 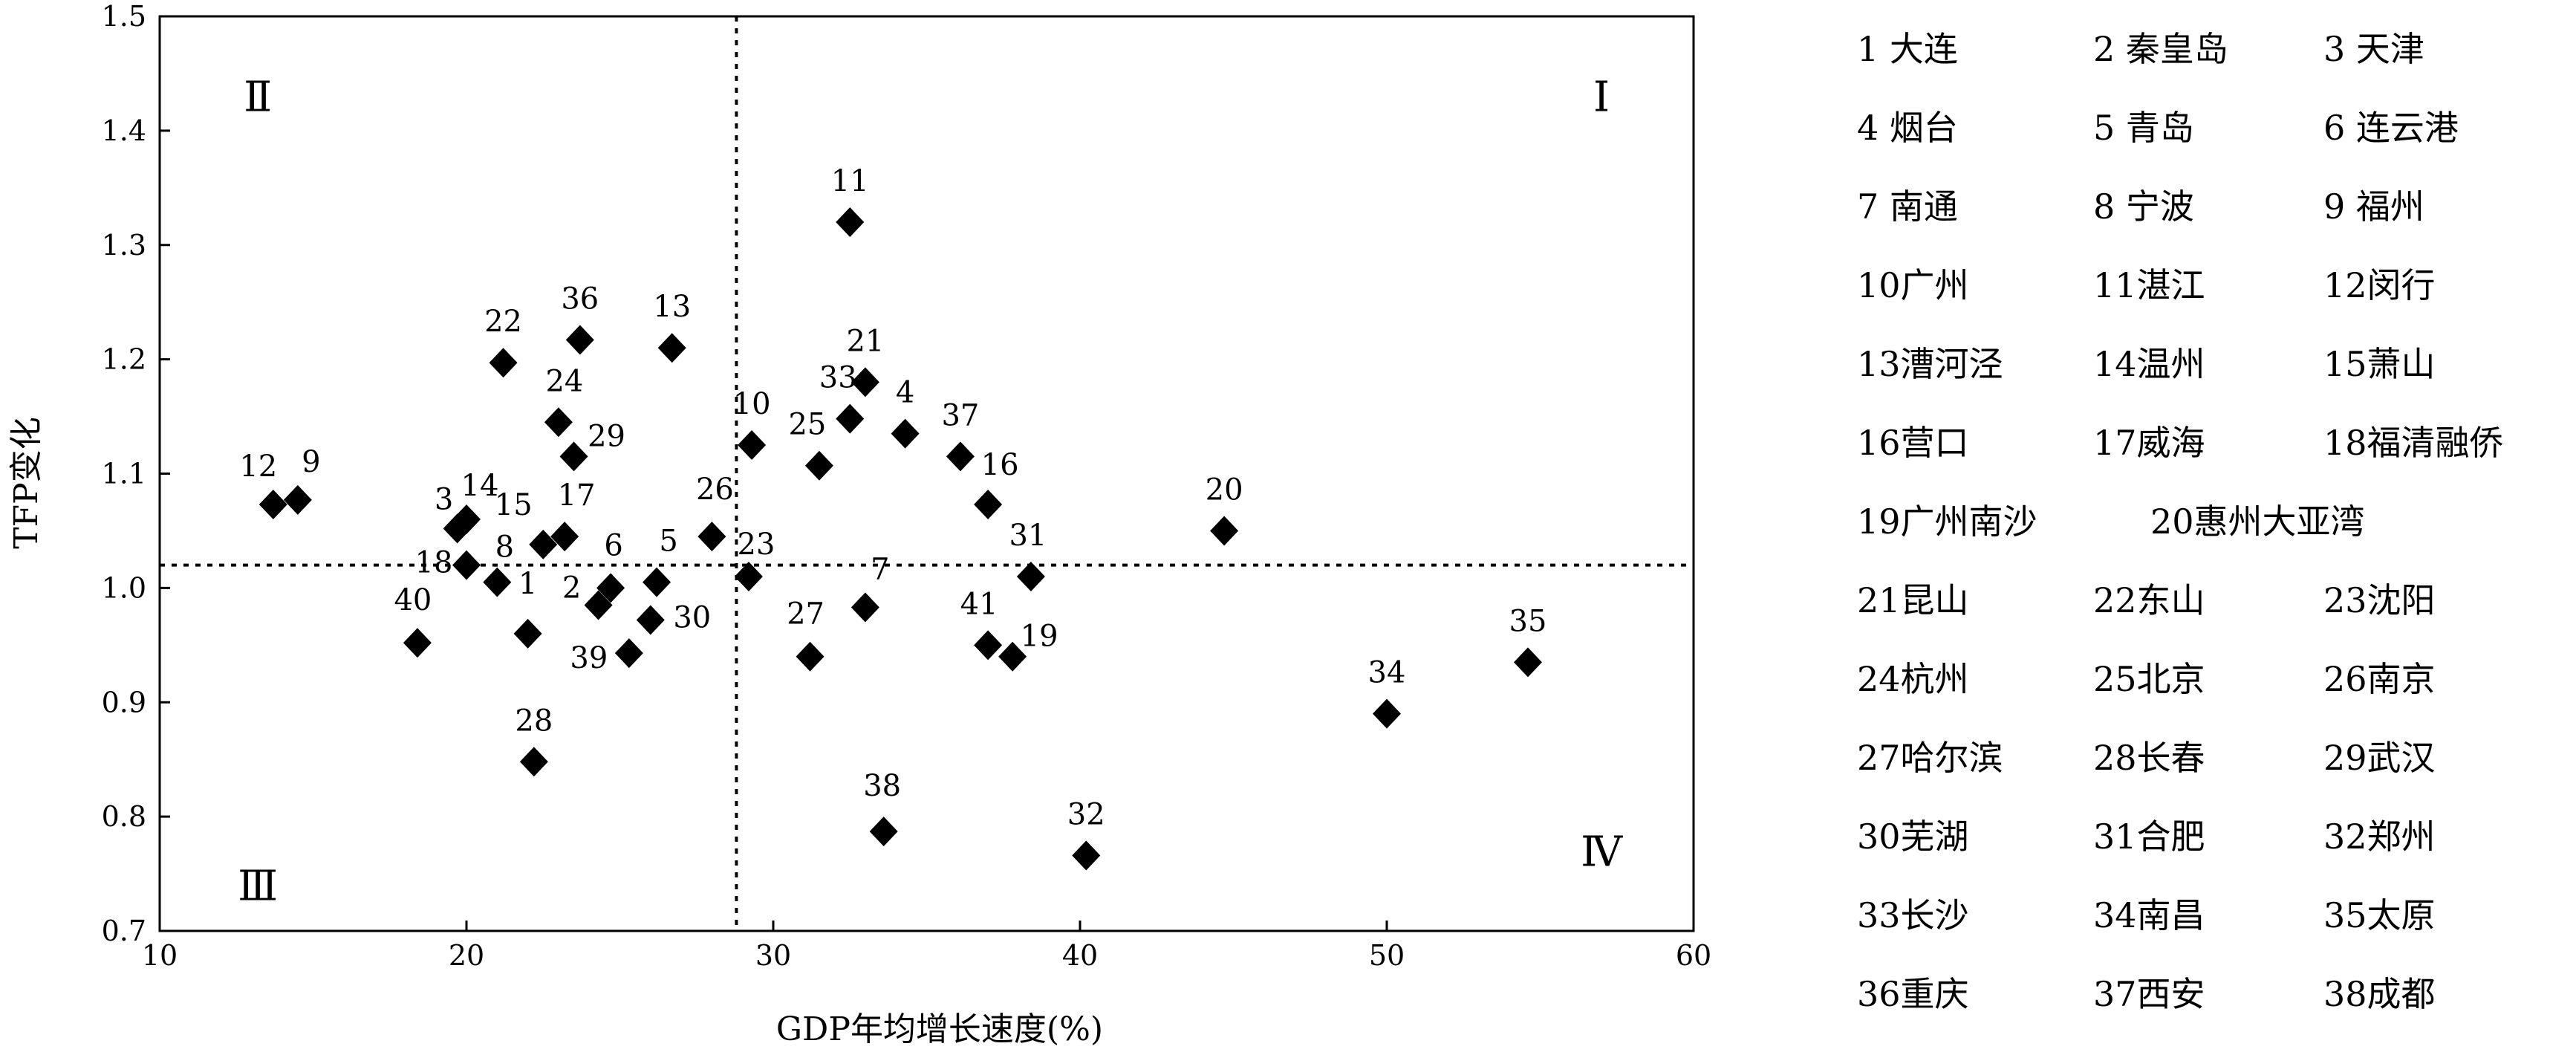 I want to click on data-point-label: 30, so click(x=692, y=617).